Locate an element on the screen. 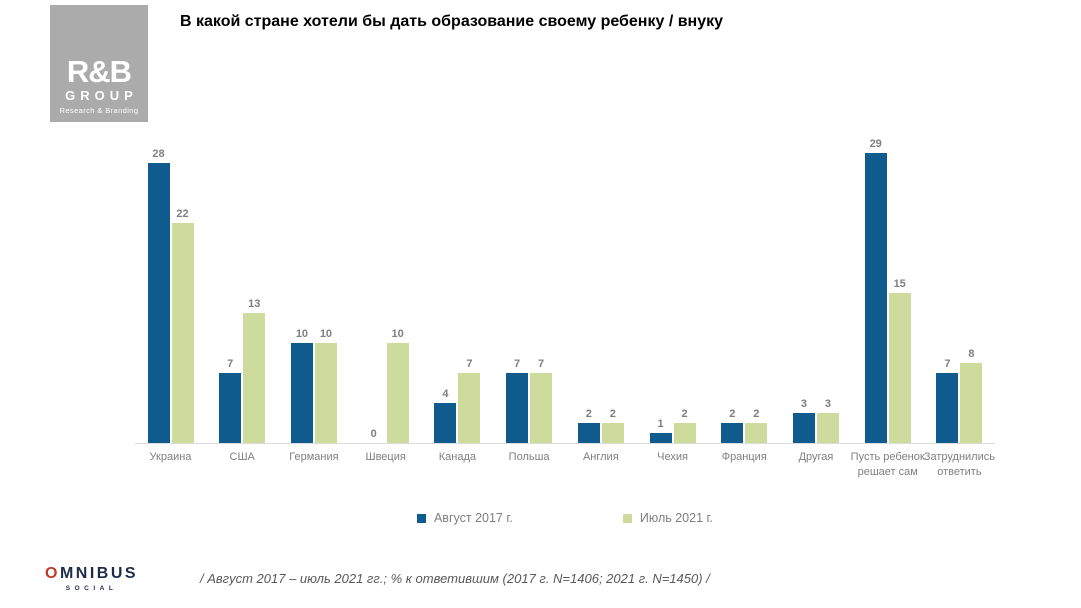 This screenshot has width=1081, height=608. bar-with-label: 28 is located at coordinates (158, 295).